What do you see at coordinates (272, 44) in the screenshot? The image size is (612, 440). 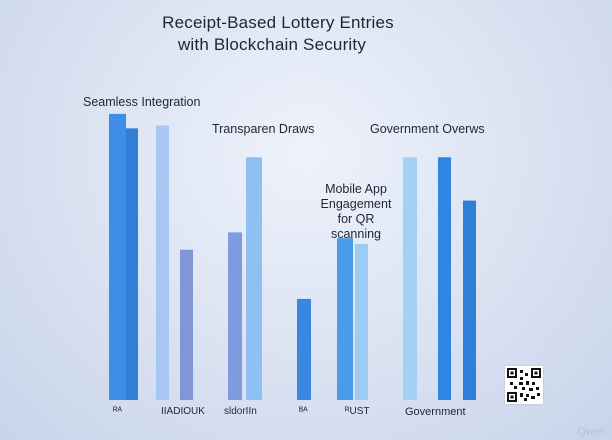 I see `chart-title-line-2: with Blockchain Security` at bounding box center [272, 44].